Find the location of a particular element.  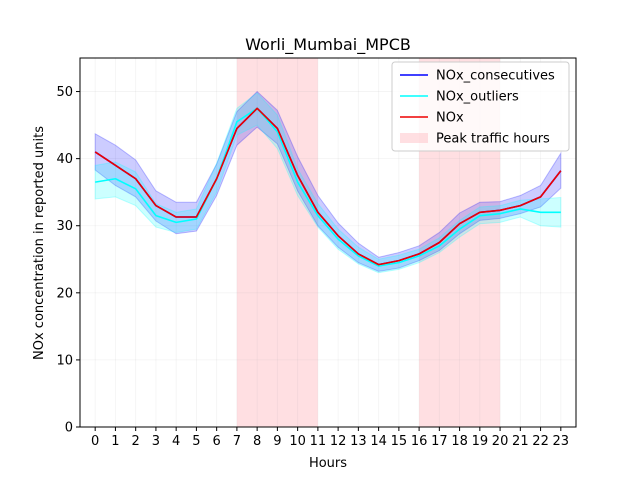

x-tick-label-5: 5 is located at coordinates (196, 441).